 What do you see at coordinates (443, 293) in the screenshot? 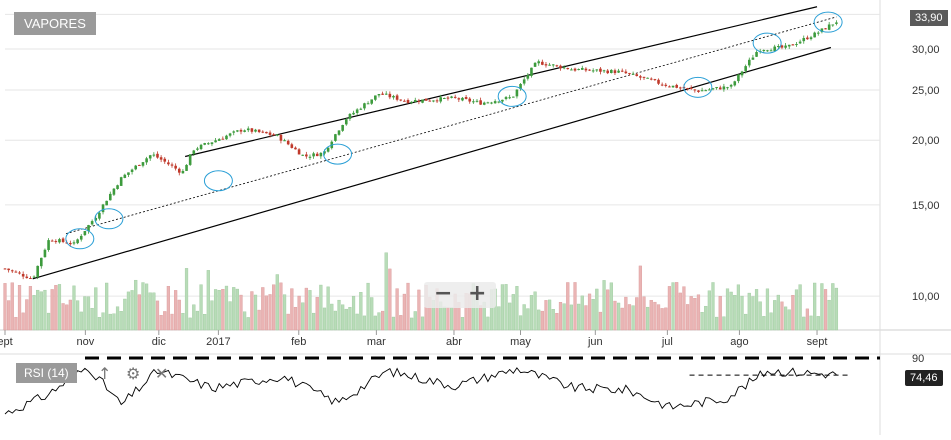
I see `zoom-out-button: −` at bounding box center [443, 293].